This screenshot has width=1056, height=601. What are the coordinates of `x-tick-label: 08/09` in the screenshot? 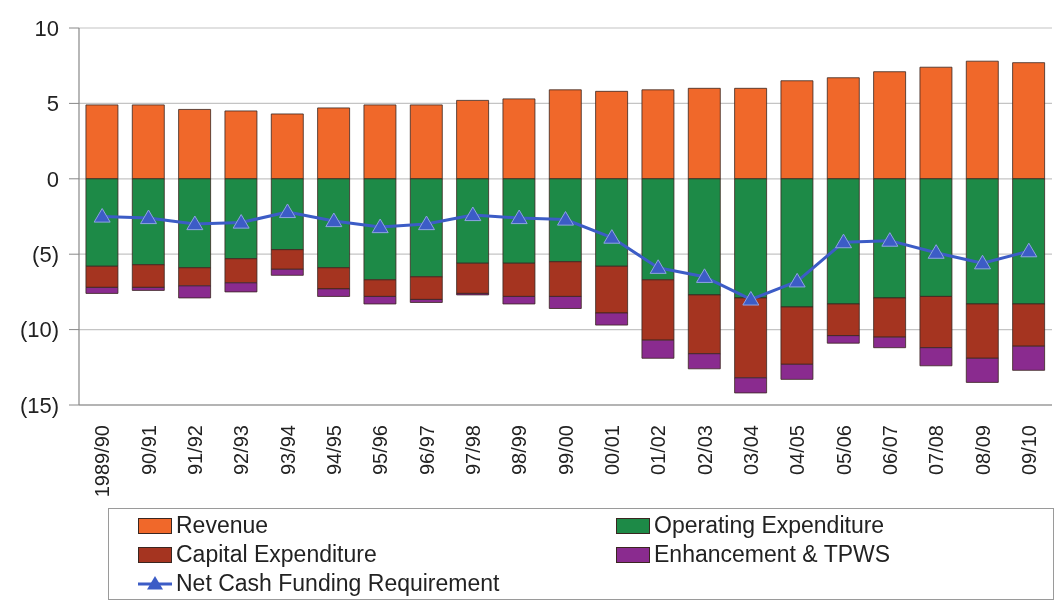 It's located at (982, 450).